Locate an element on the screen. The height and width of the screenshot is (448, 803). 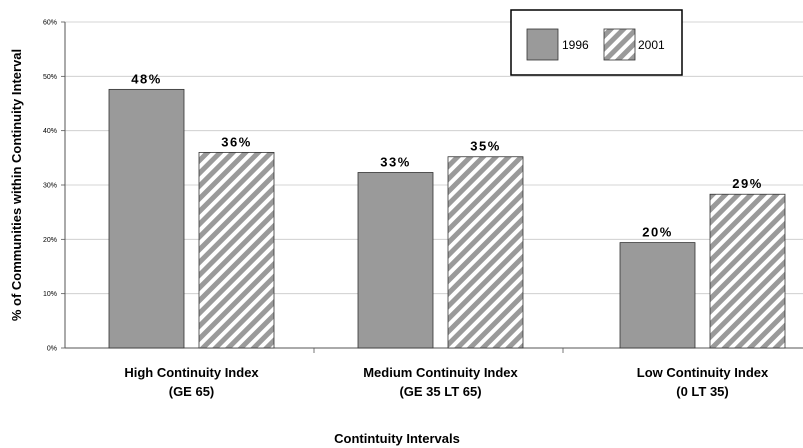
y-tick-label: 40% is located at coordinates (50, 131).